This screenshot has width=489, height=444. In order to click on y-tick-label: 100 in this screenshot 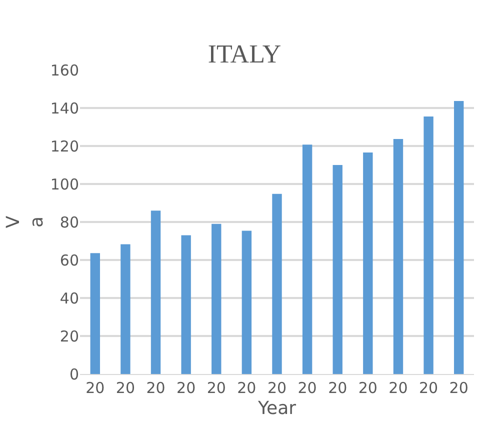, I will do `click(64, 184)`.